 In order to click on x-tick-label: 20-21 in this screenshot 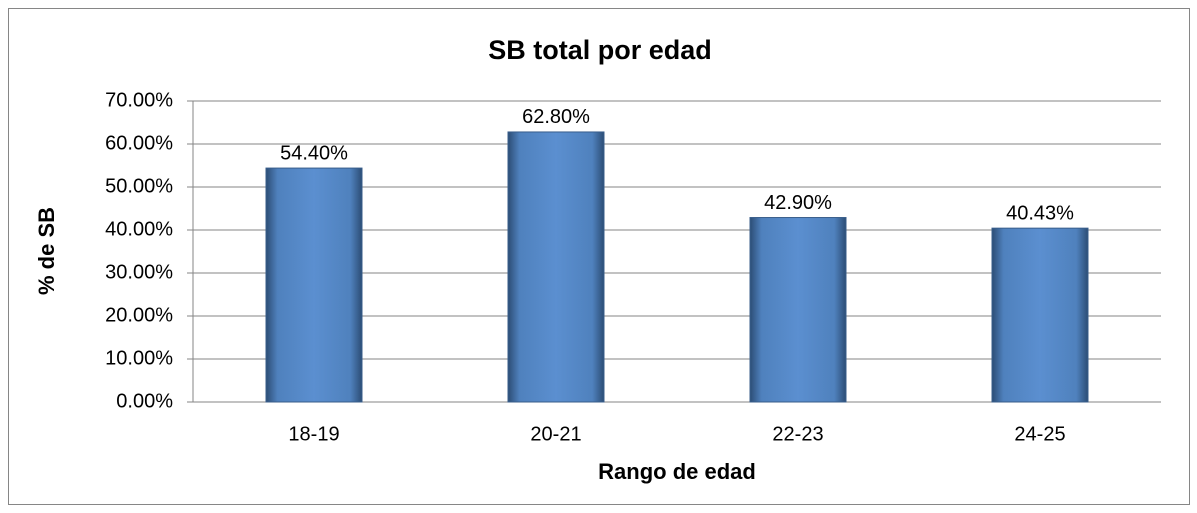, I will do `click(555, 434)`.